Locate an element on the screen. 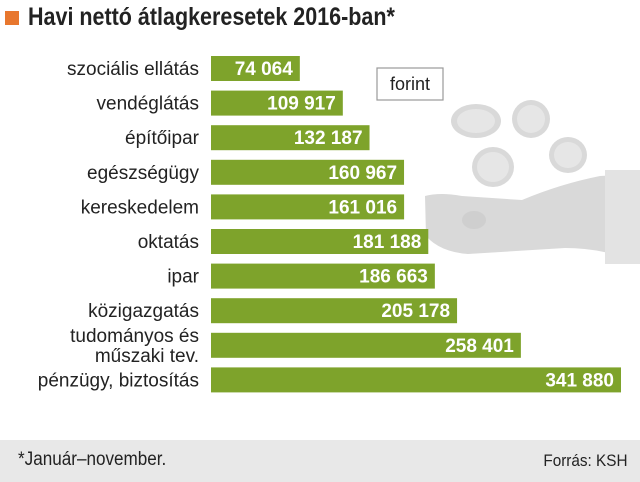  bar-value-label: 132 187 is located at coordinates (328, 138).